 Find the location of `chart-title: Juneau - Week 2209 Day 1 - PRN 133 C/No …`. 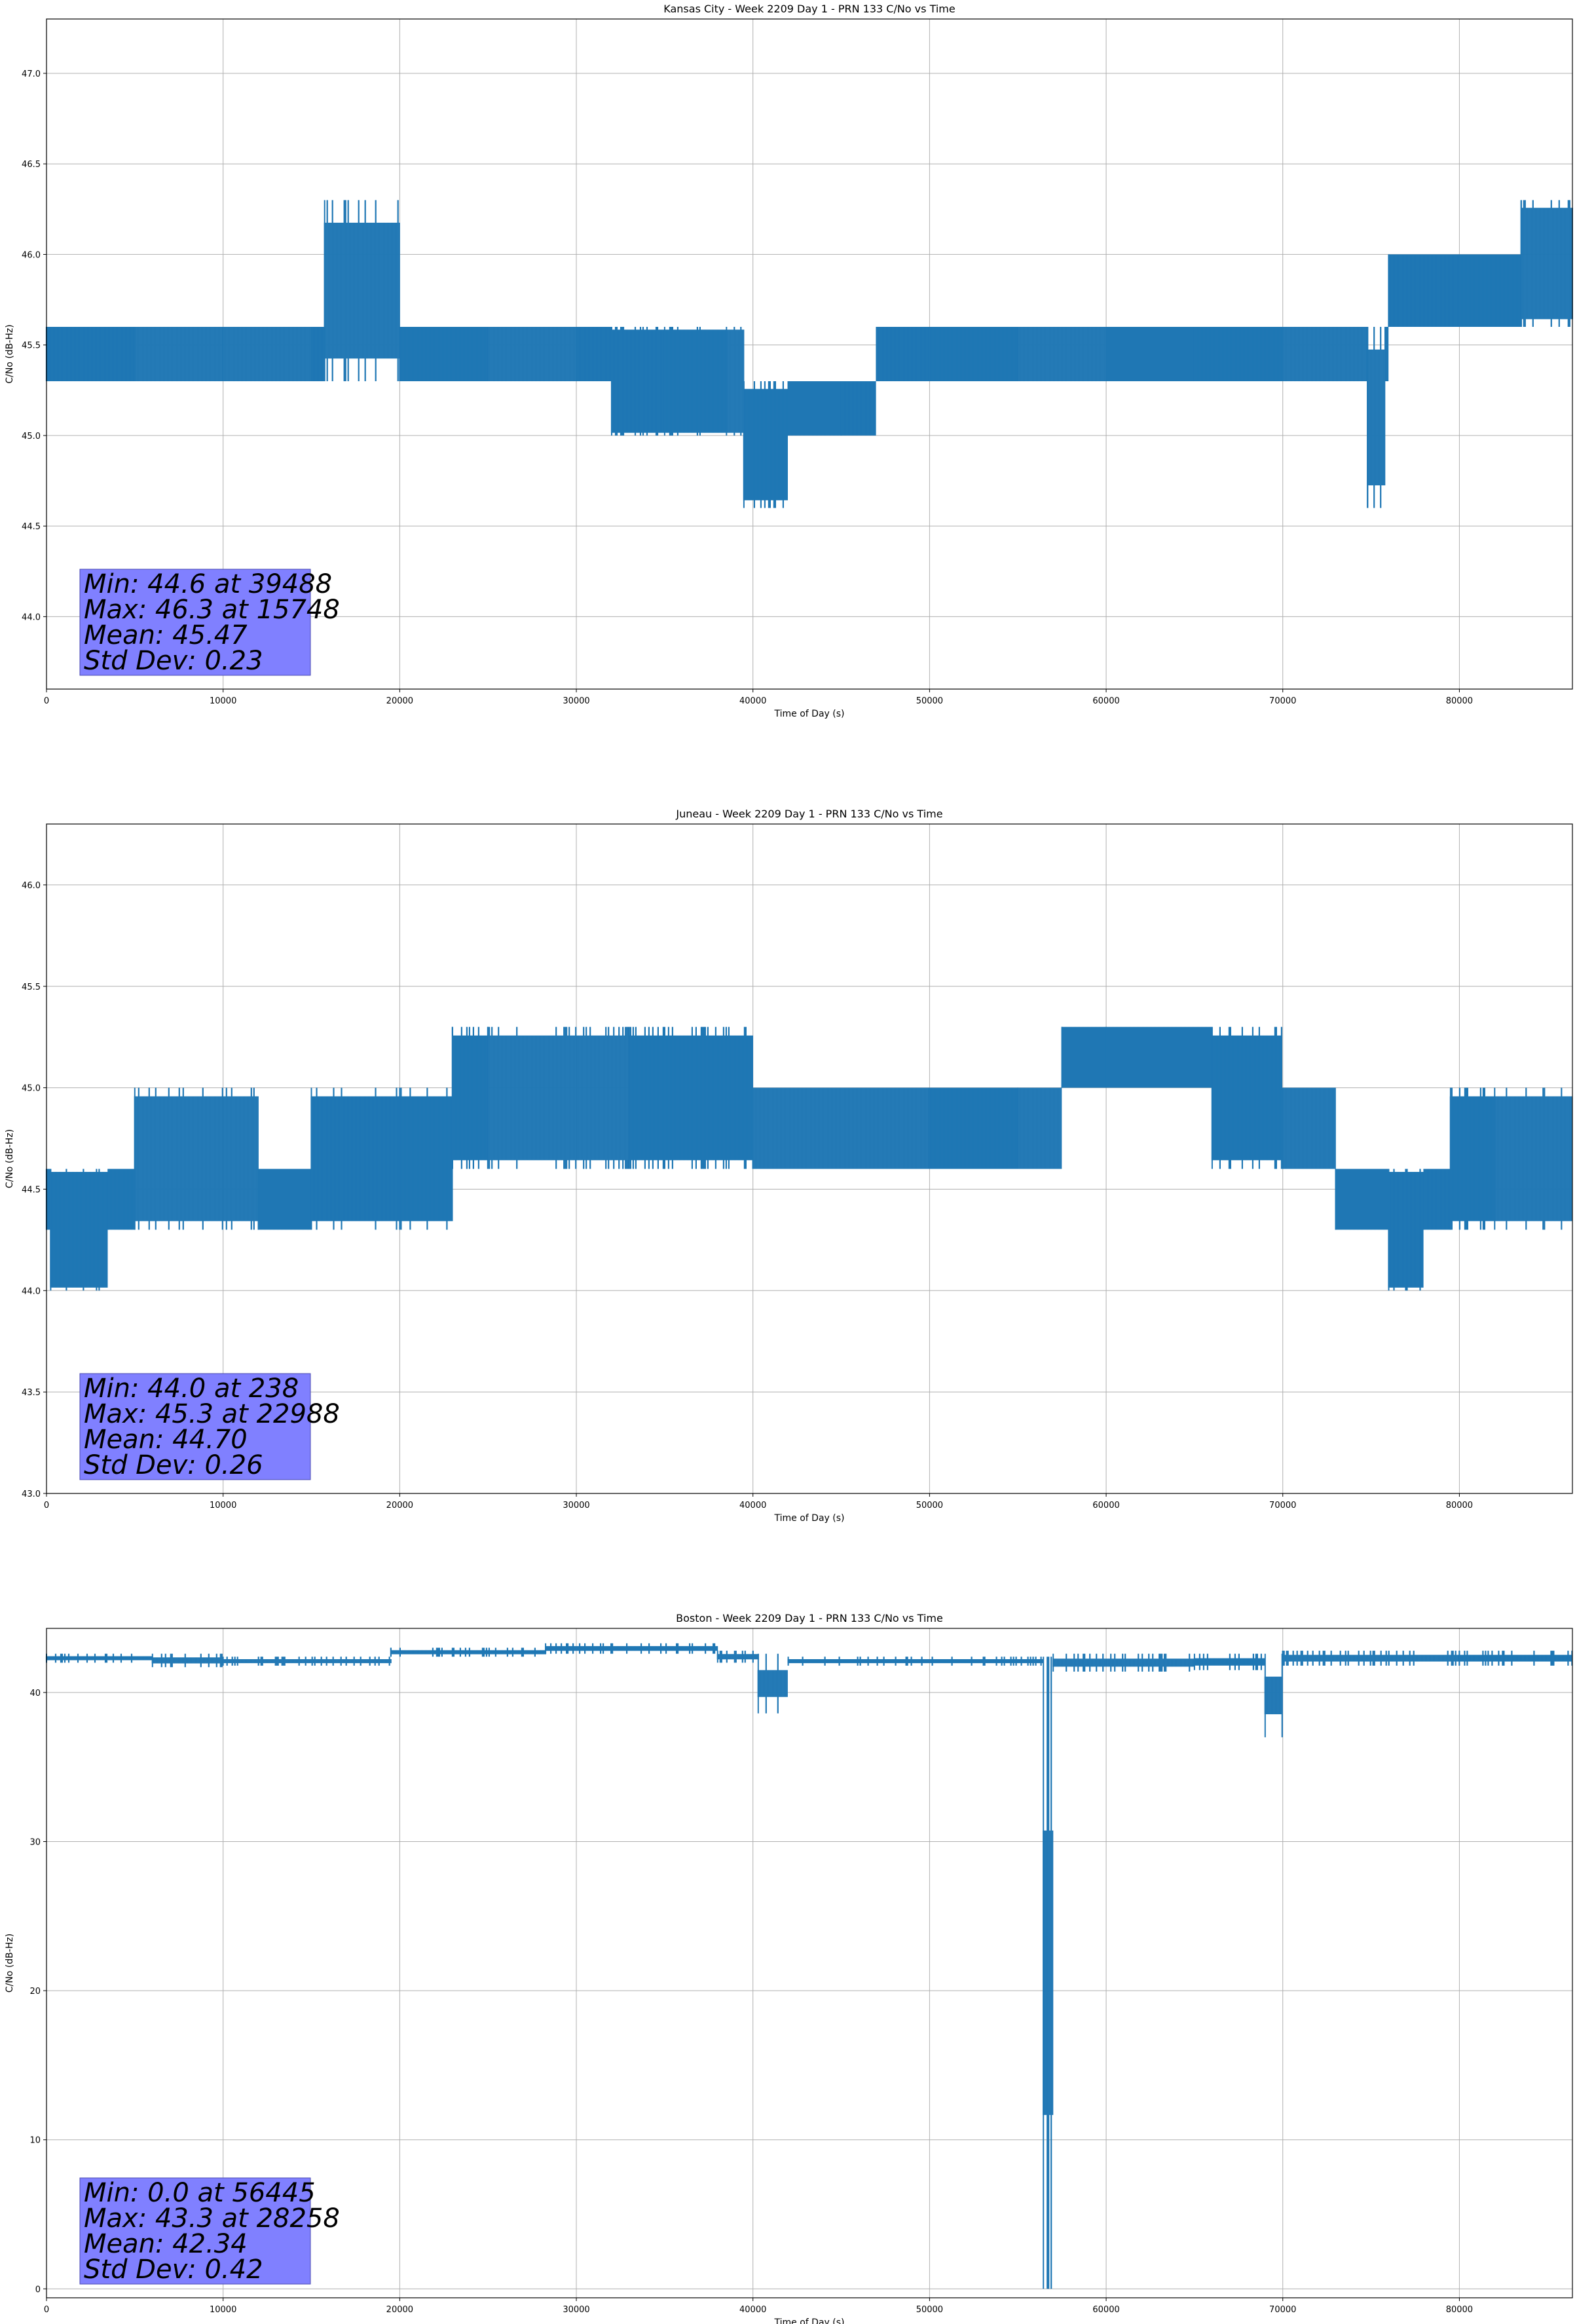

chart-title: Juneau - Week 2209 Day 1 - PRN 133 C/No … is located at coordinates (808, 814).